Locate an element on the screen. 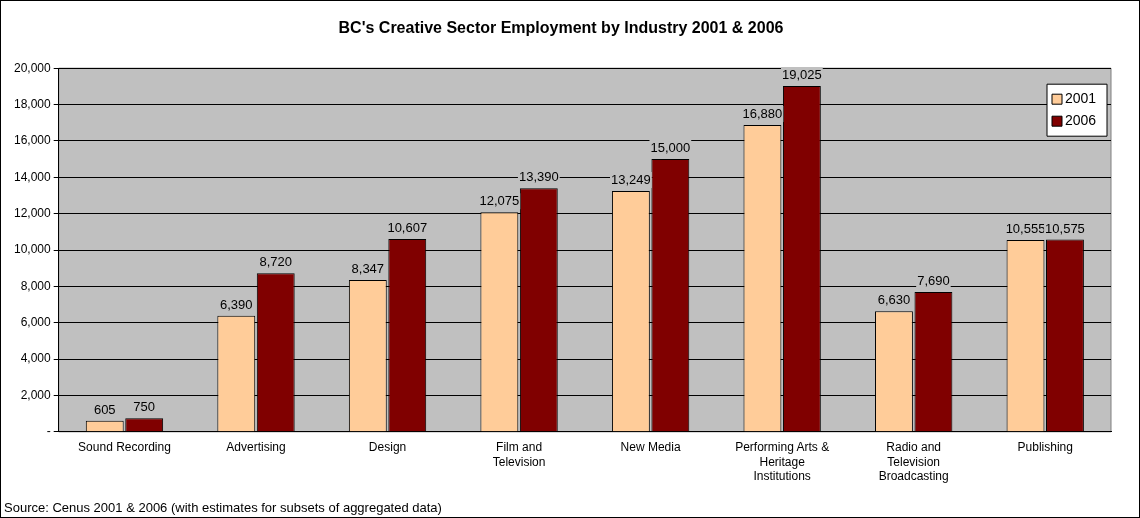 The width and height of the screenshot is (1140, 518). y-tick-label: 8,000 is located at coordinates (36, 285).